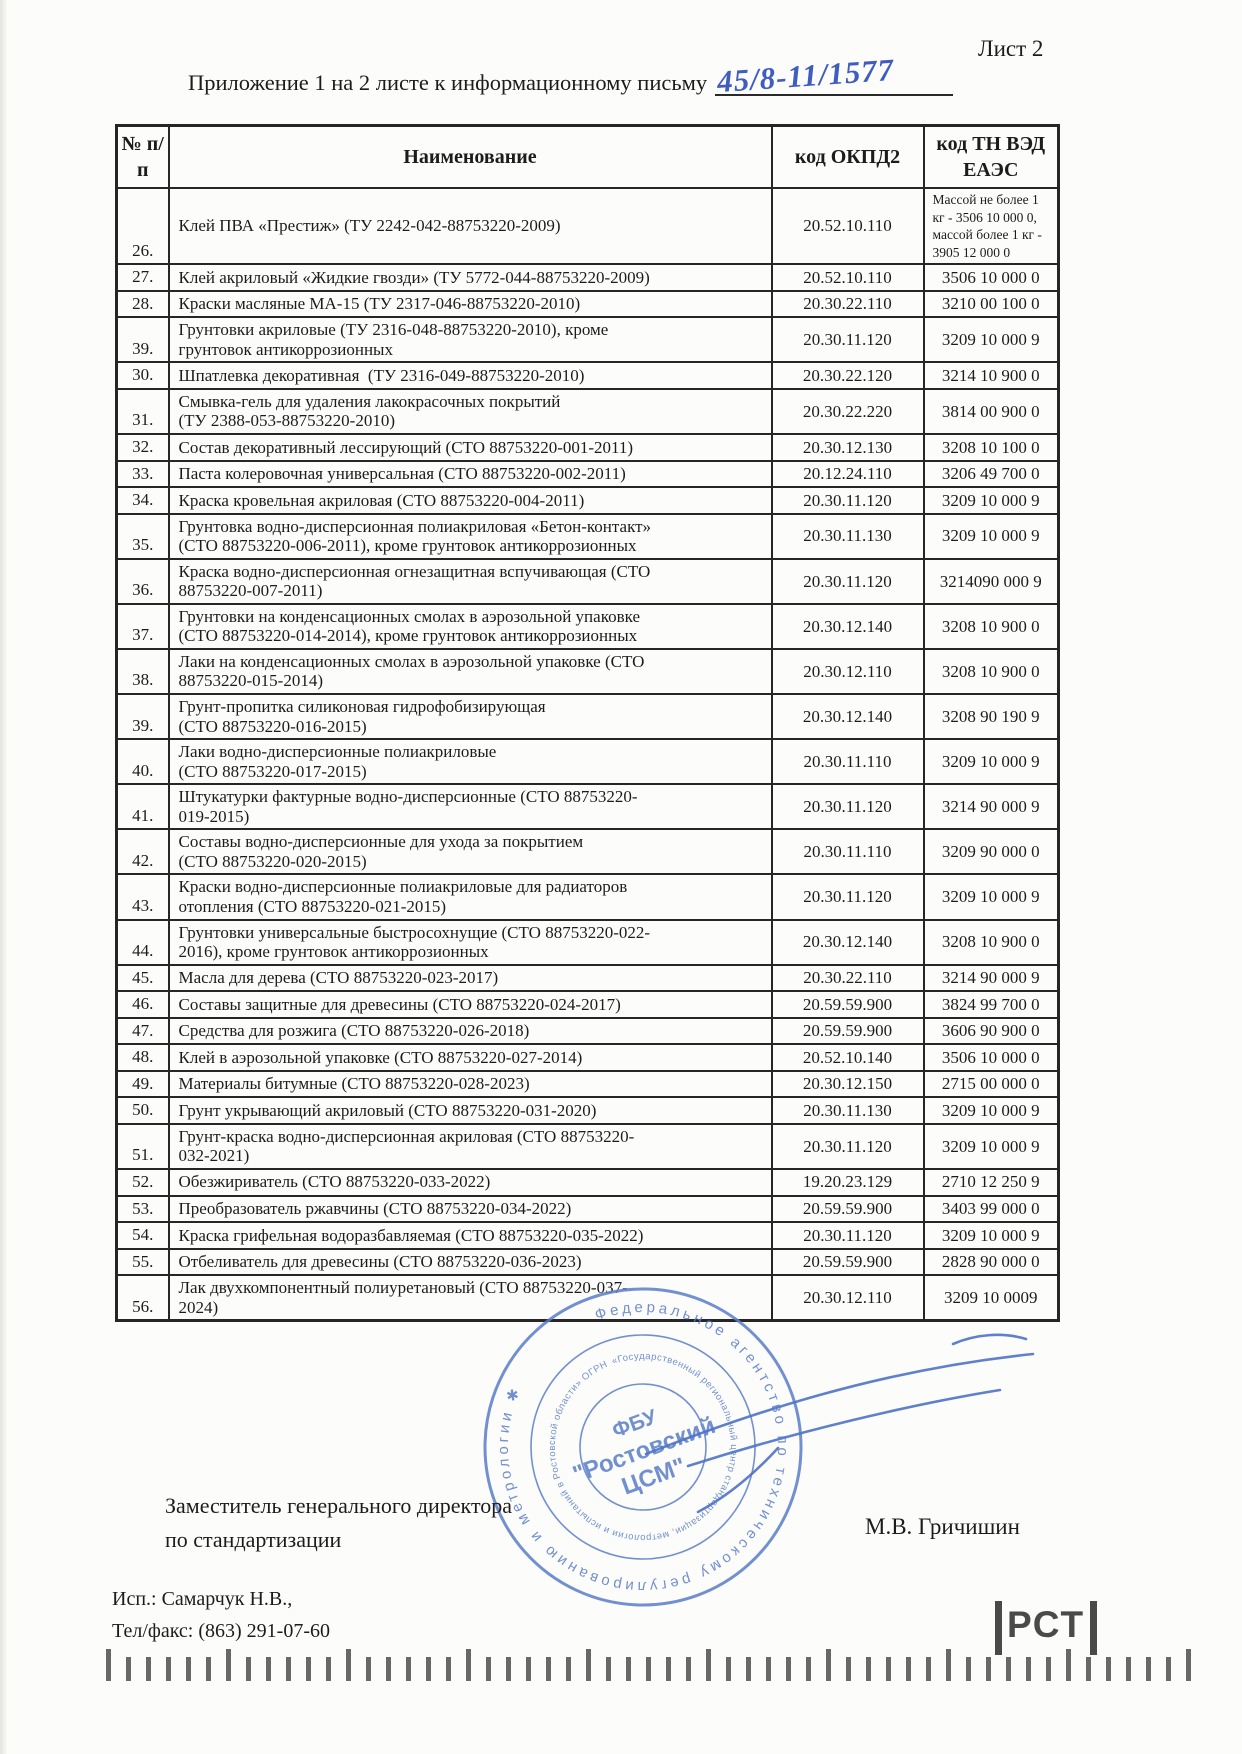 The height and width of the screenshot is (1754, 1242). I want to click on rst-mark-left-bar, so click(998, 1628).